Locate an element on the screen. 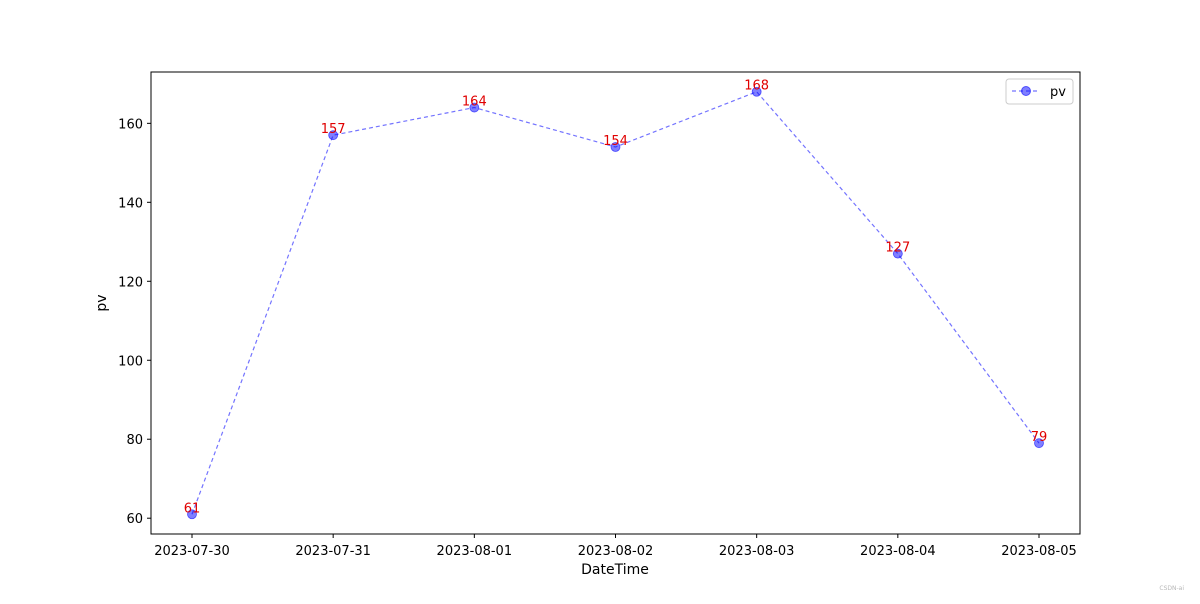 This screenshot has width=1200, height=604. data-label: 79 is located at coordinates (1039, 437).